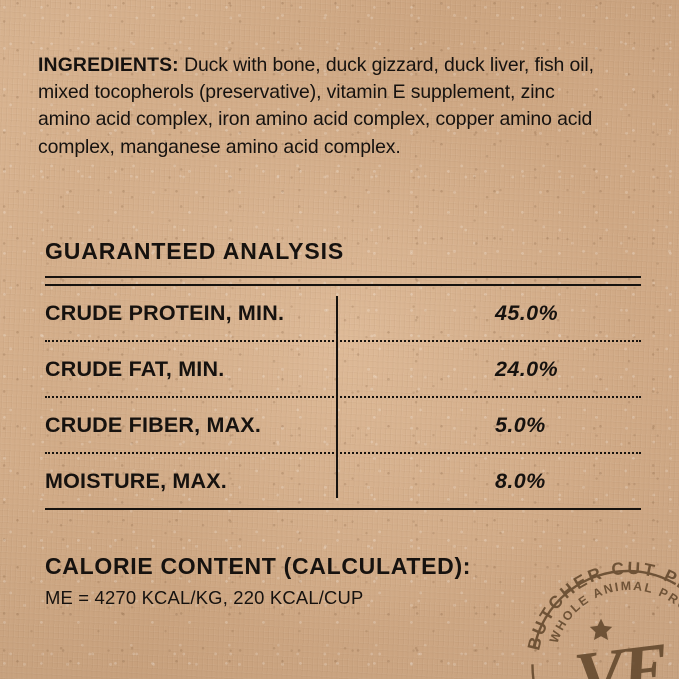 Image resolution: width=679 pixels, height=679 pixels. Describe the element at coordinates (343, 480) in the screenshot. I see `table-row: MOISTURE, MAX. 8.0%` at that location.